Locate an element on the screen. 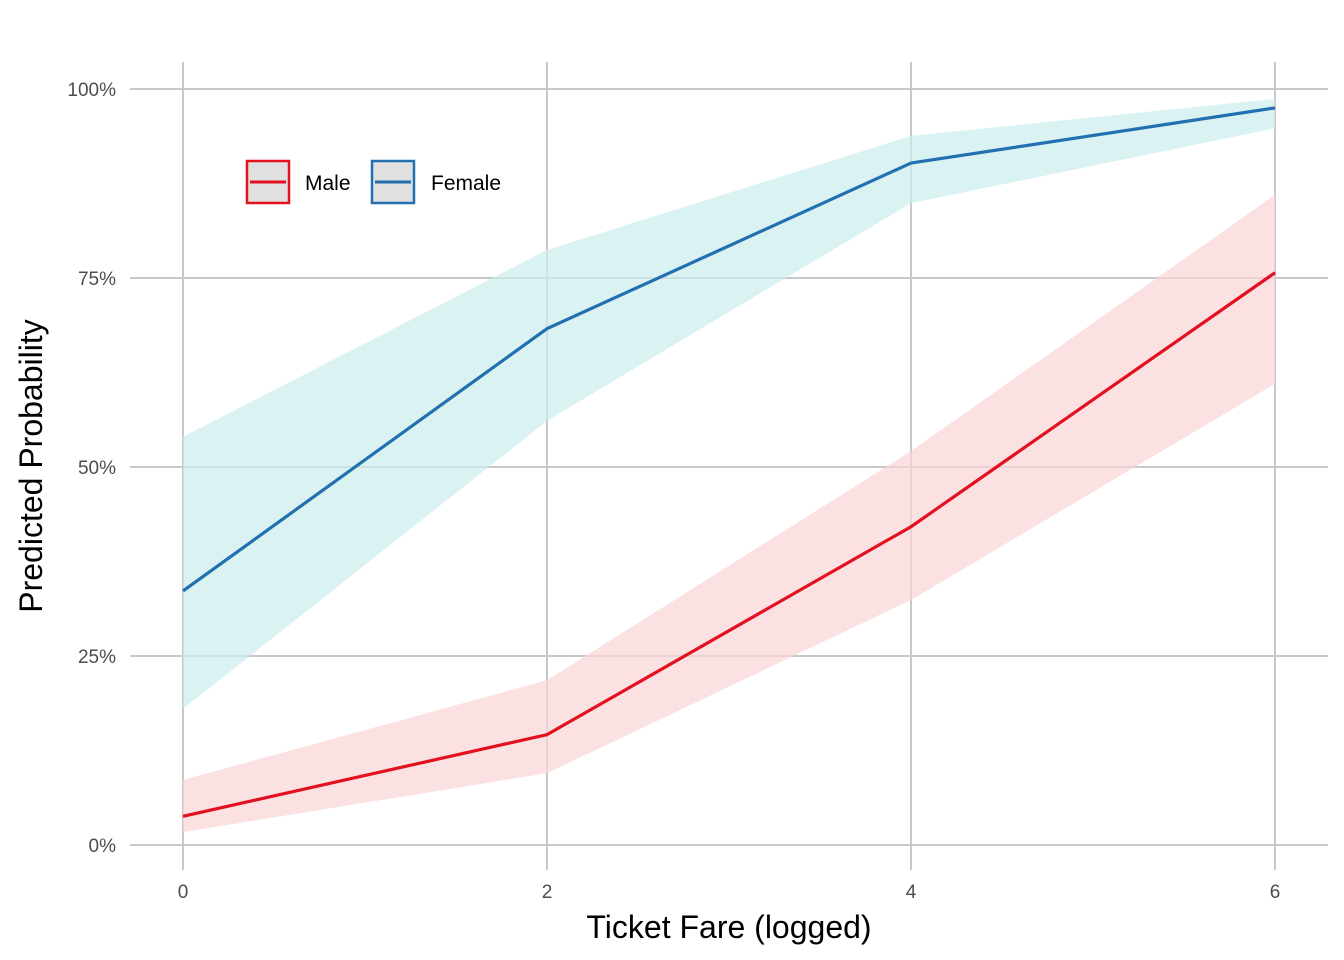 This screenshot has height=960, width=1344. y-tick-label: 100% is located at coordinates (91, 90).